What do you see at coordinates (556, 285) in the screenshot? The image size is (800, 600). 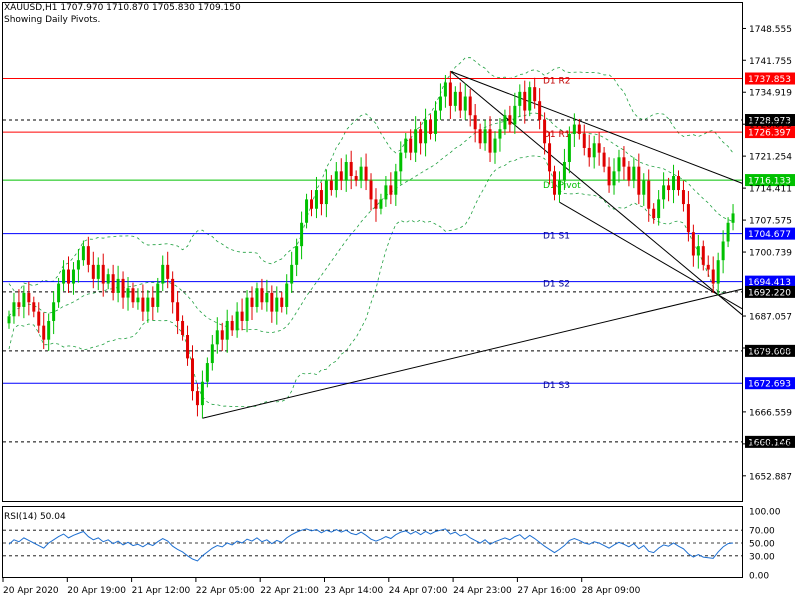 I see `pivot-label: D1 S2` at bounding box center [556, 285].